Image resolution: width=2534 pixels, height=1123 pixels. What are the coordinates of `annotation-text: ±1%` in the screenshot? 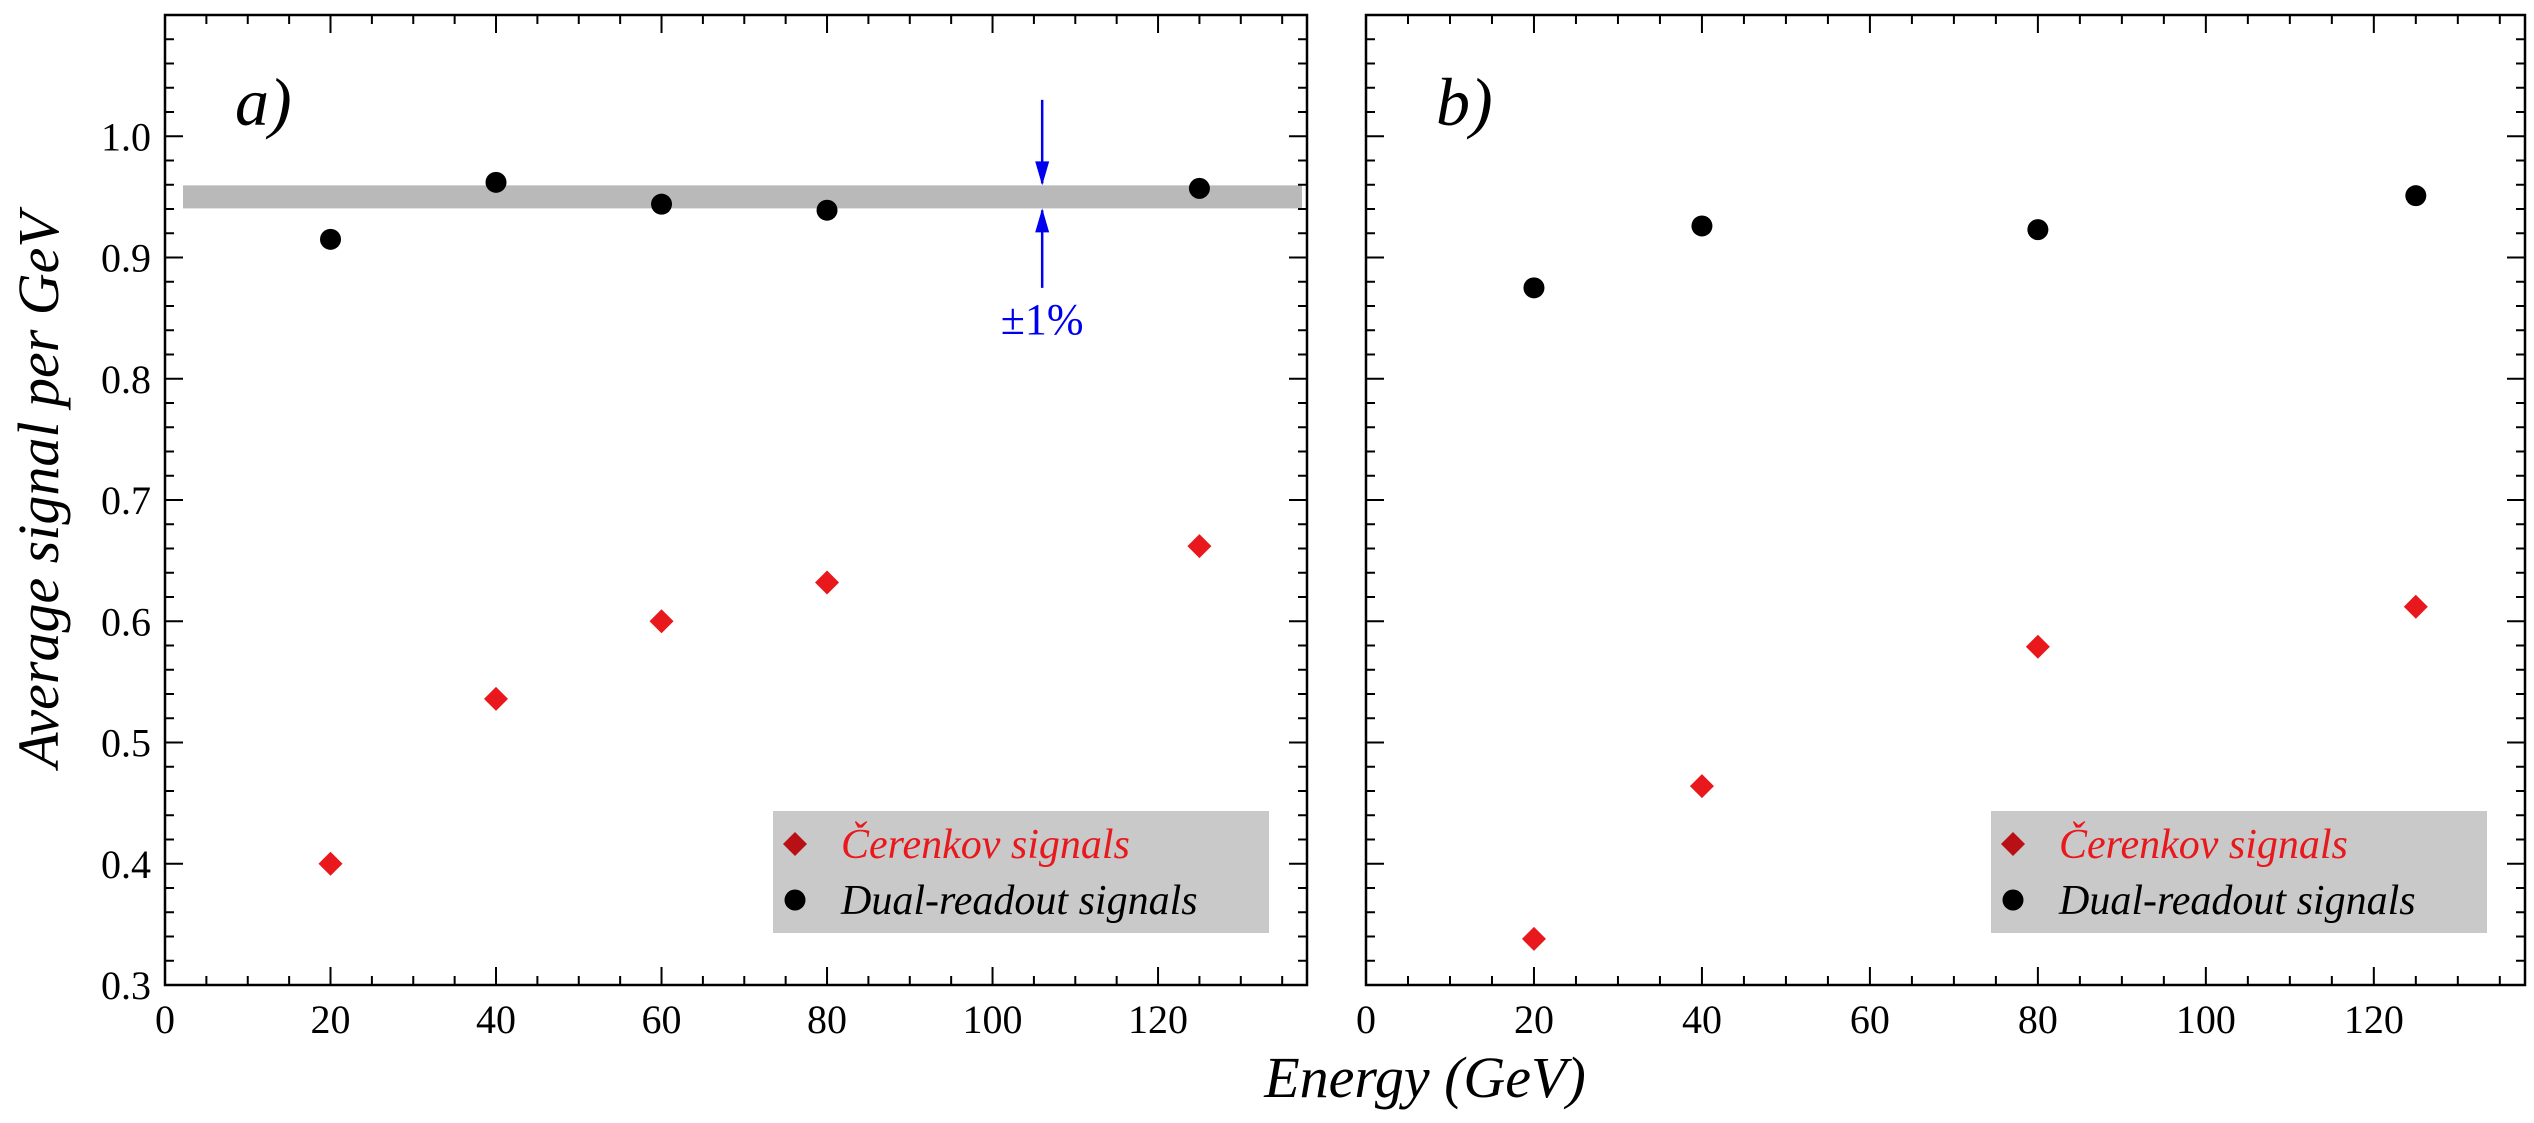 It's located at (1042, 319).